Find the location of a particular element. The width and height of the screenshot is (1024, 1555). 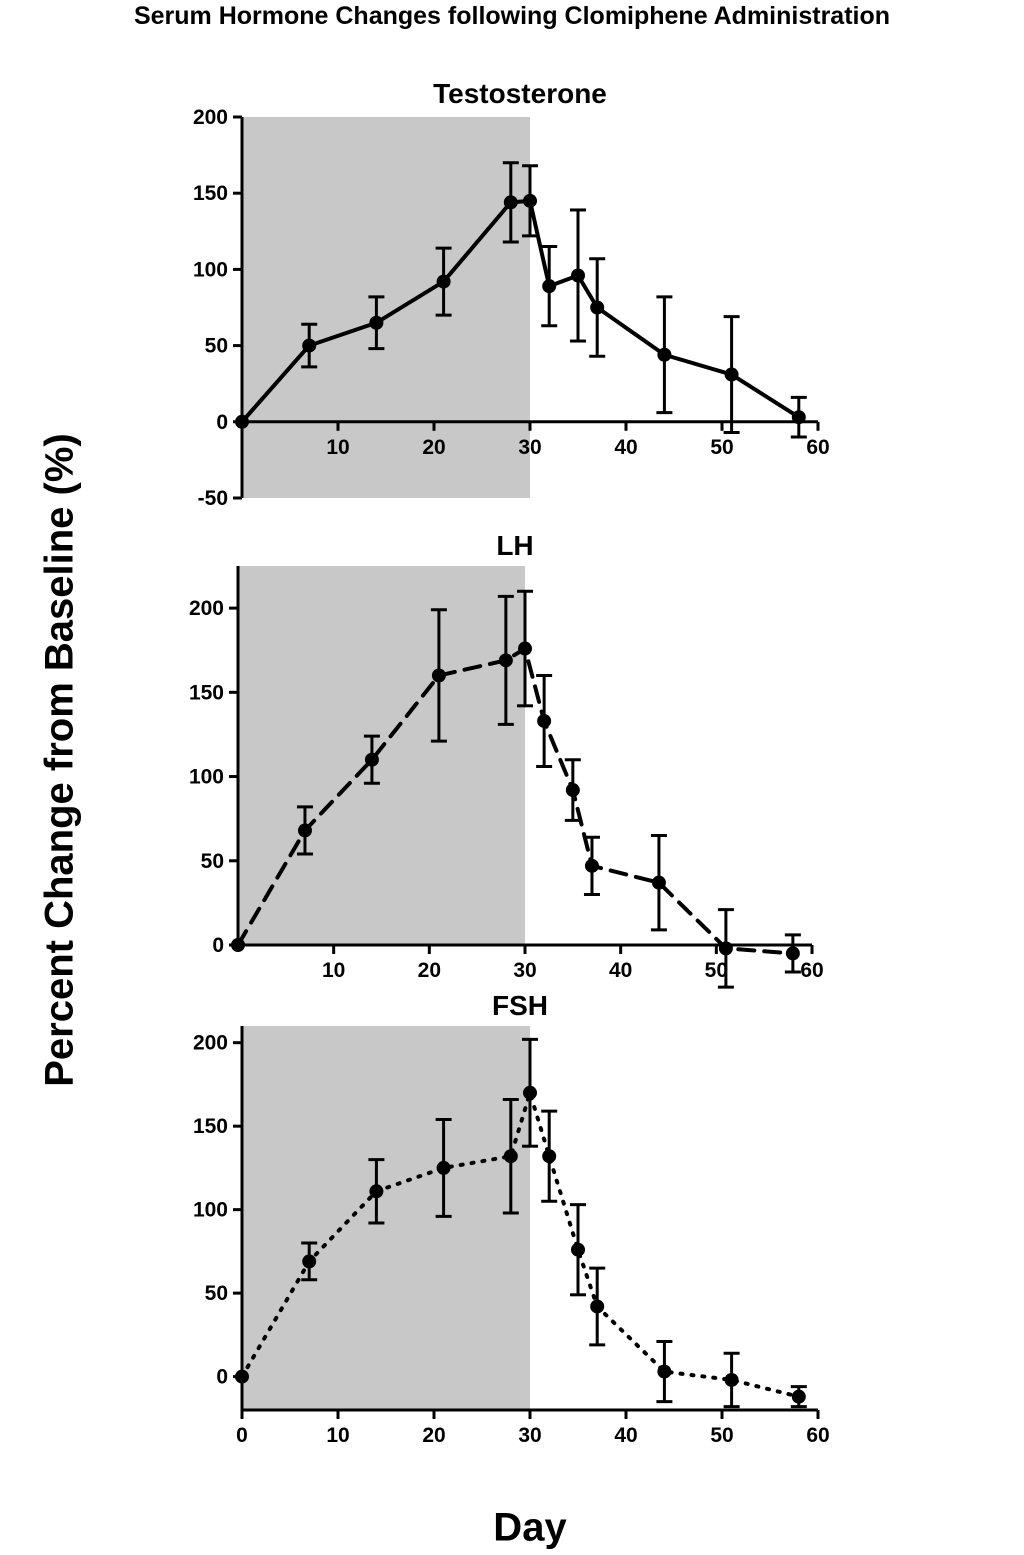

lh-x-tick-label: 20 is located at coordinates (429, 970).